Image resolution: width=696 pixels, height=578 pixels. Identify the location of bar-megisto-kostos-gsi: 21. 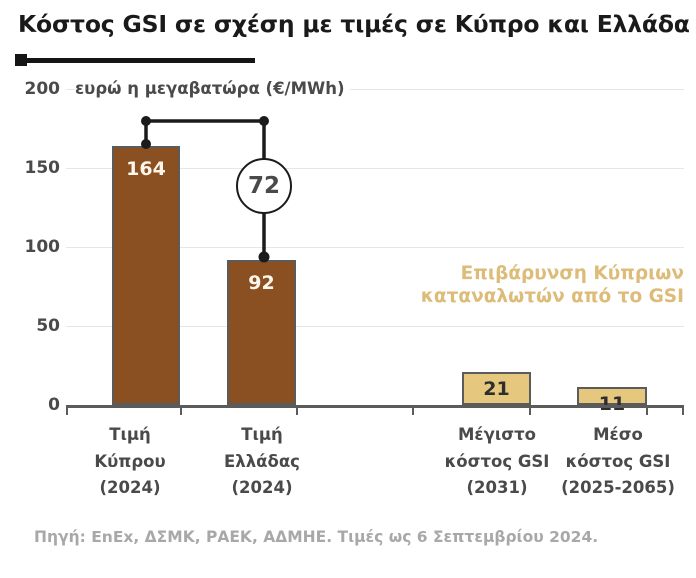
(496, 388).